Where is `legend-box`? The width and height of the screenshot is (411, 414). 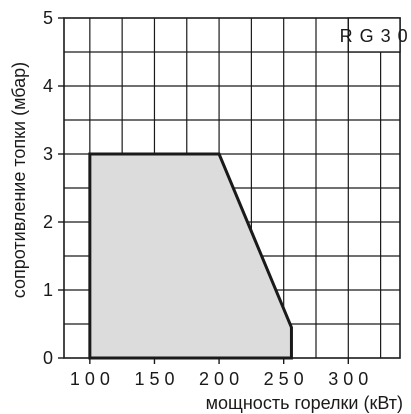
legend-box is located at coordinates (374, 35).